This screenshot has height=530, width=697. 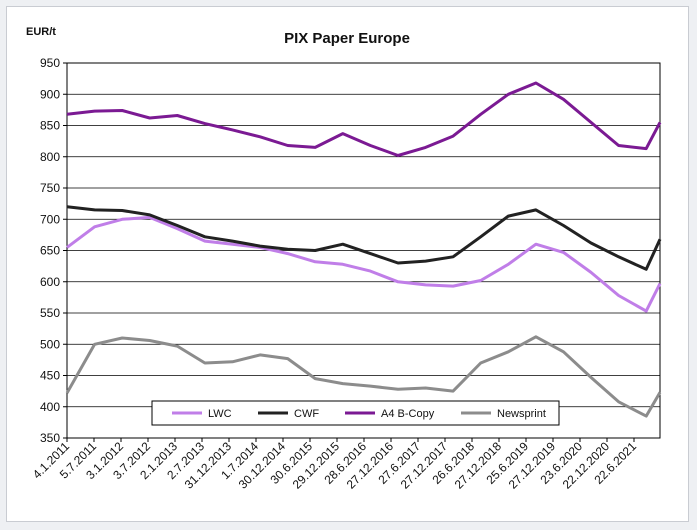 What do you see at coordinates (50, 407) in the screenshot?
I see `y-tick-label: 400` at bounding box center [50, 407].